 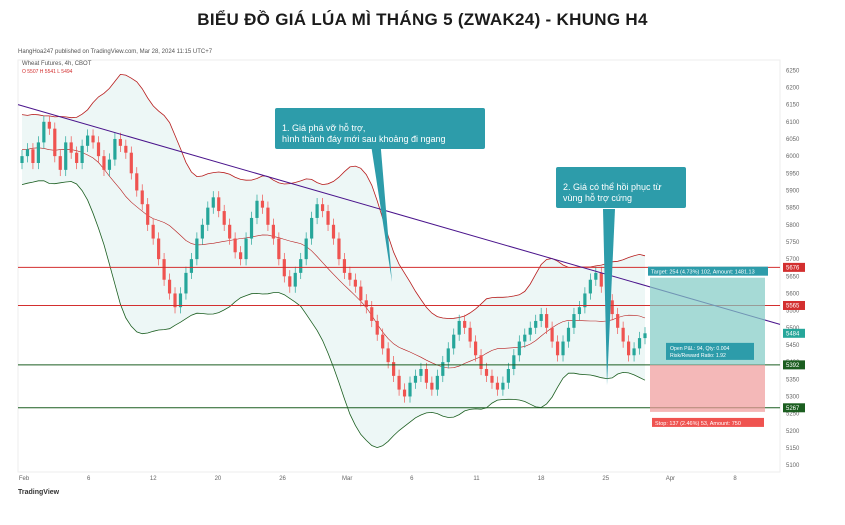 I want to click on callout1-pointer, so click(x=381, y=210).